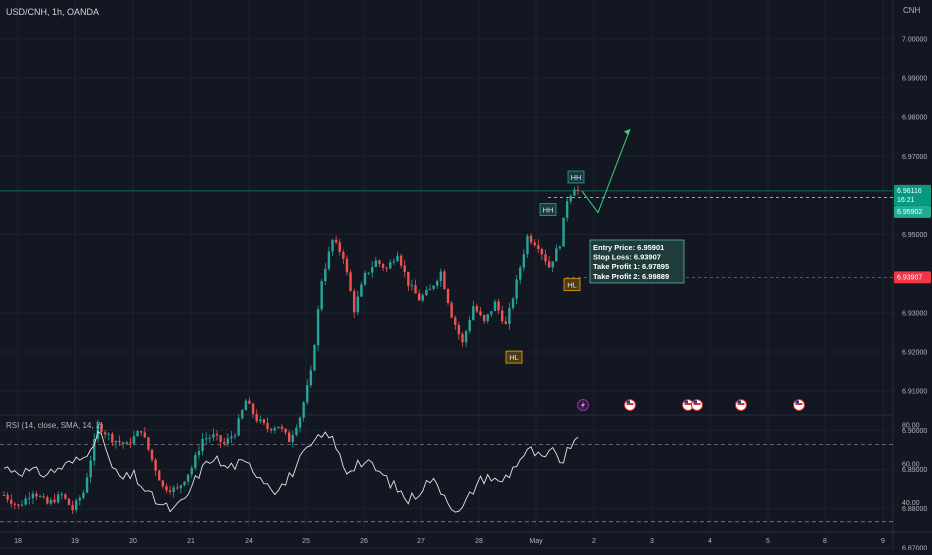 This screenshot has width=932, height=555. Describe the element at coordinates (912, 277) in the screenshot. I see `stop-loss-tag` at that location.